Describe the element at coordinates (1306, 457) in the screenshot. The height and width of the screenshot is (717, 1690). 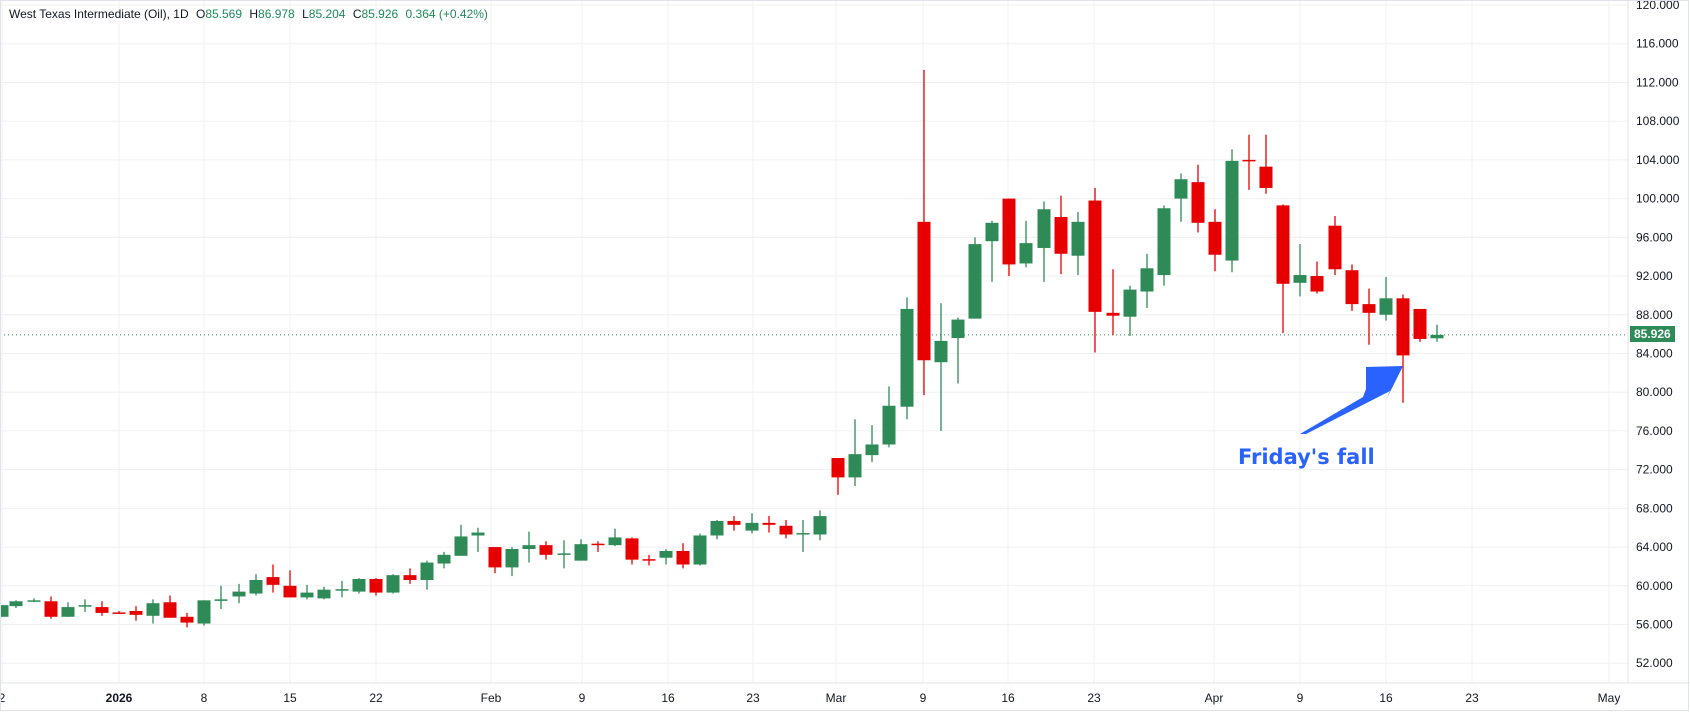
I see `annotation-label: Friday's fall` at that location.